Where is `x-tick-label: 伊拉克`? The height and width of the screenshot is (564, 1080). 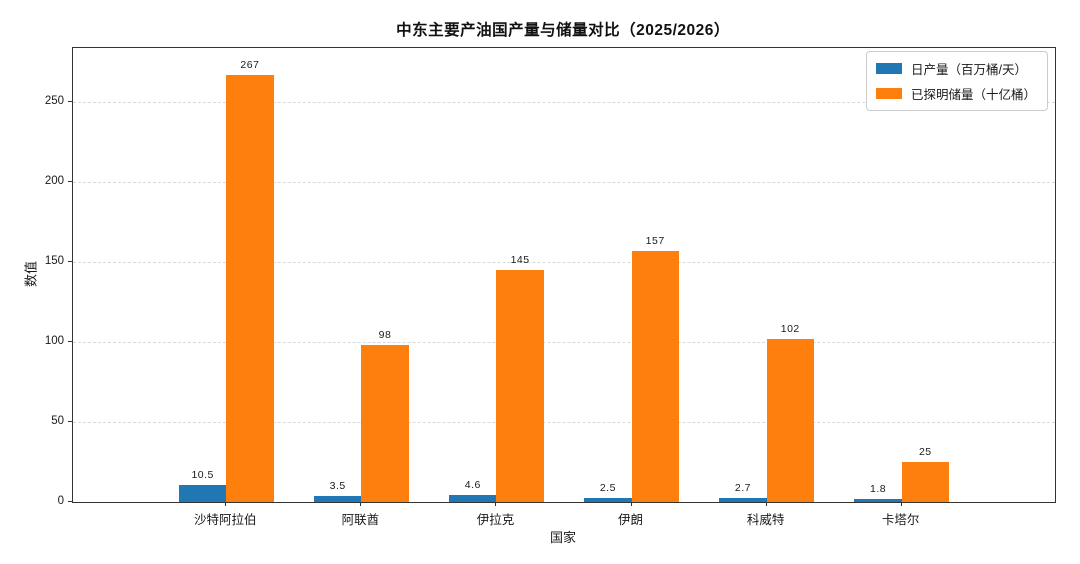
x-tick-label: 伊拉克 is located at coordinates (495, 520).